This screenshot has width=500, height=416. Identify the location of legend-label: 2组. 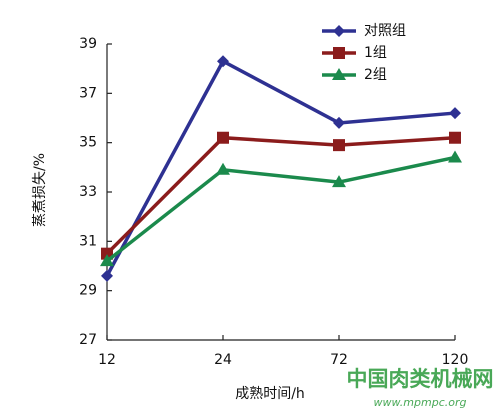
(375, 75).